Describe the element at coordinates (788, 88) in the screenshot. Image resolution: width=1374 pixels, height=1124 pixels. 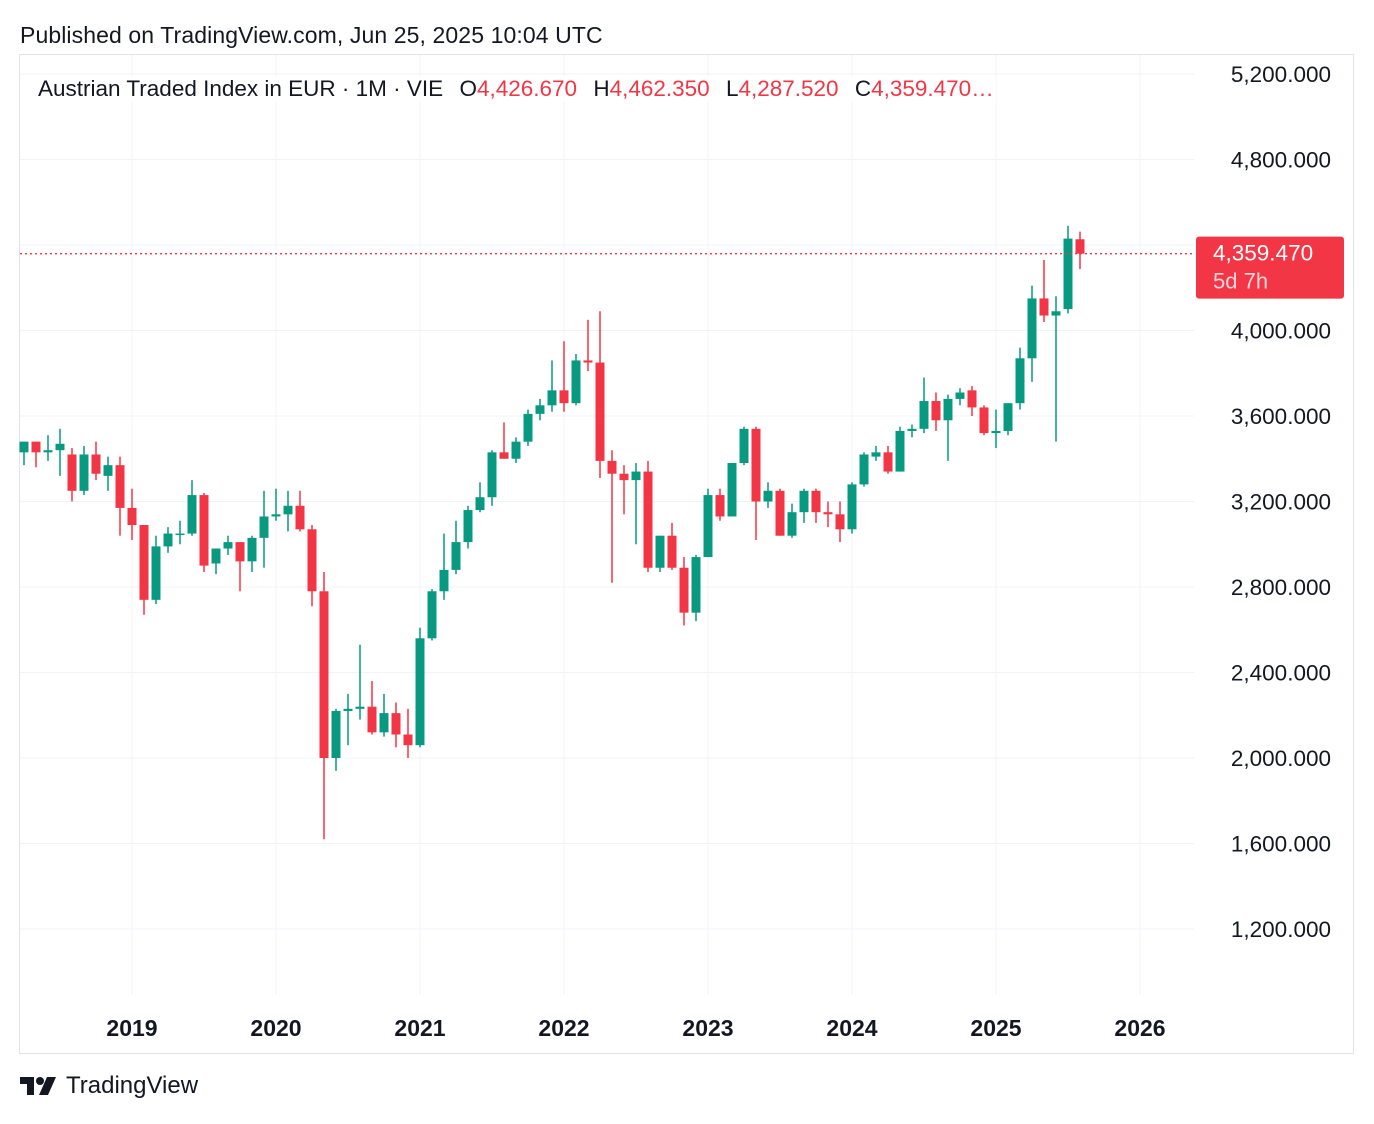
I see `low-value: 4,287.520` at that location.